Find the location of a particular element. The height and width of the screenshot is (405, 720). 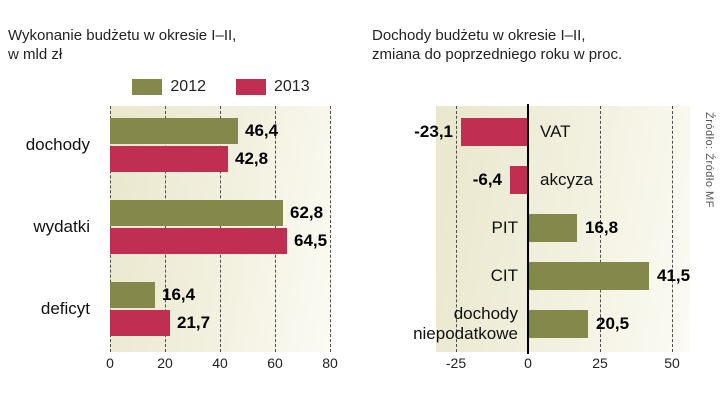

x-tick-label: 25 is located at coordinates (600, 363).